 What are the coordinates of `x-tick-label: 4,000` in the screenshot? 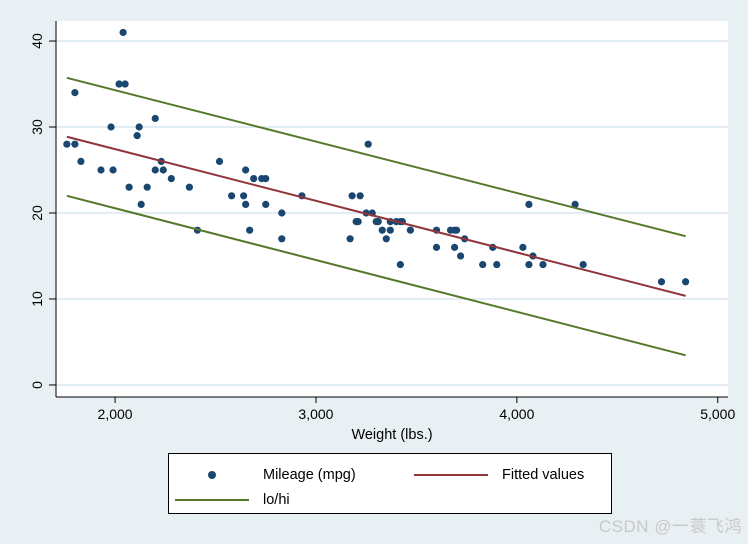 It's located at (516, 414).